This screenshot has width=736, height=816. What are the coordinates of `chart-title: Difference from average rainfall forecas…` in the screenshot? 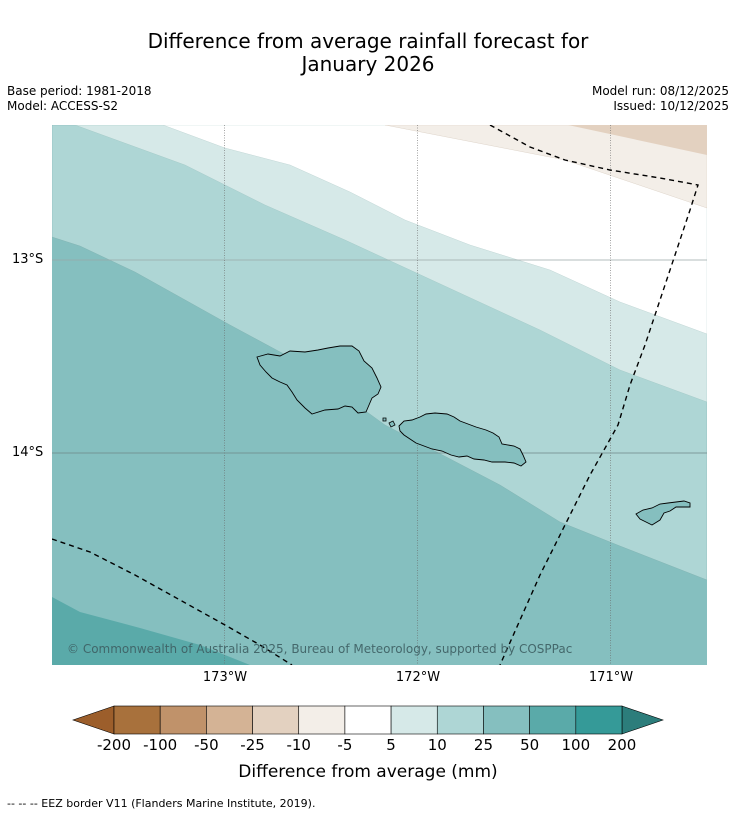 It's located at (368, 53).